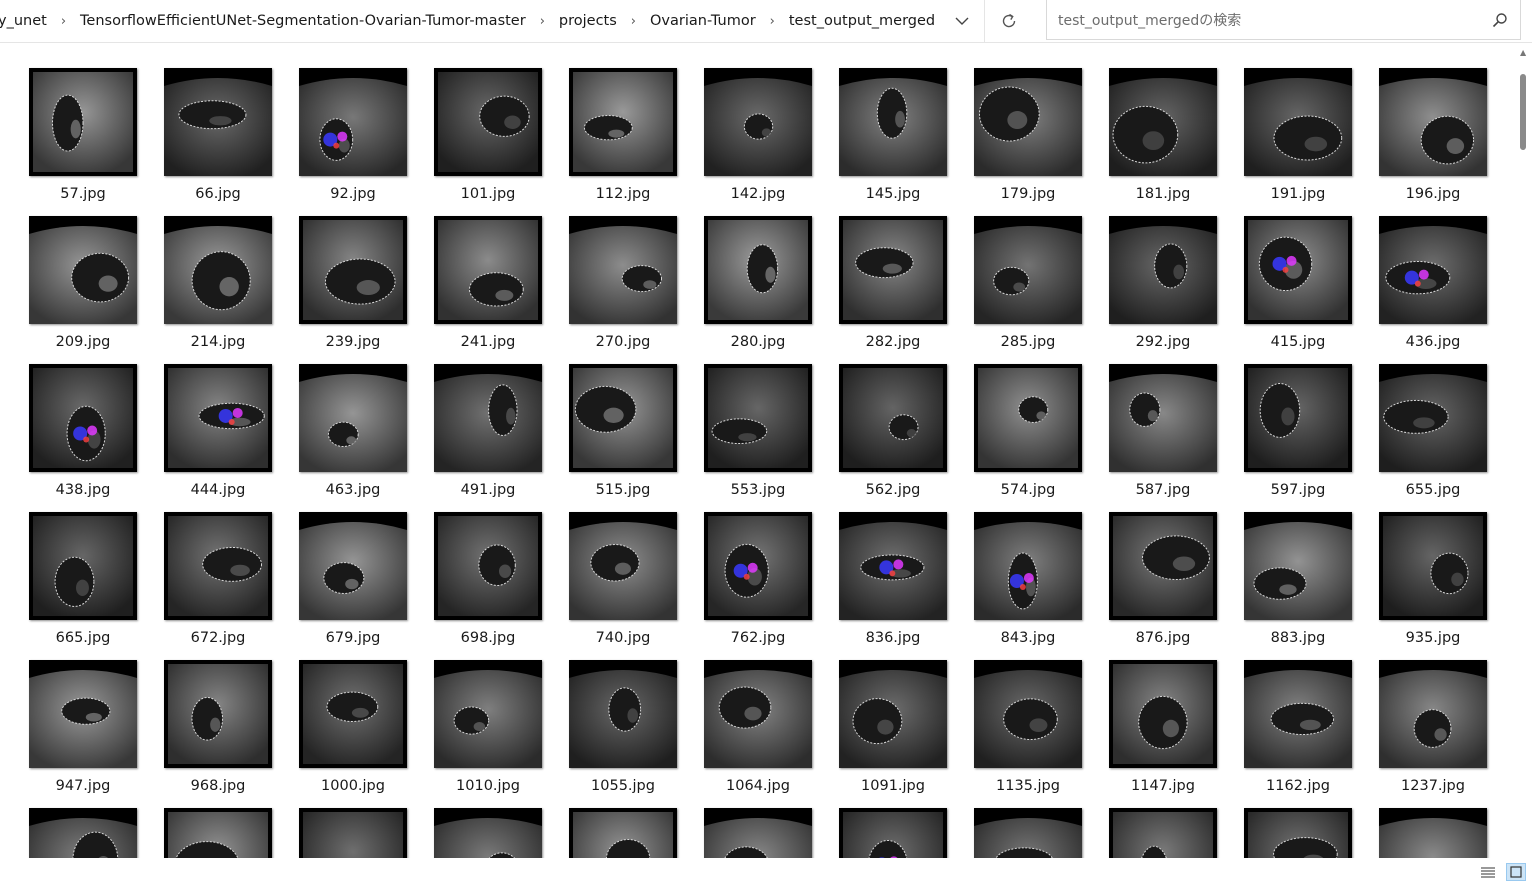 The height and width of the screenshot is (883, 1532). I want to click on file-name: 740.jpg, so click(623, 638).